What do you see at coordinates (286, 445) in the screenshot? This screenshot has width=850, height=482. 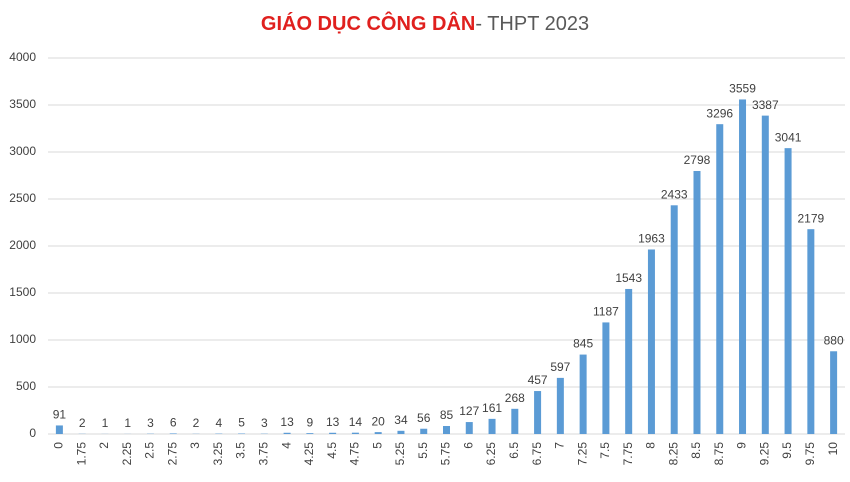 I see `x-tick-label: 4` at bounding box center [286, 445].